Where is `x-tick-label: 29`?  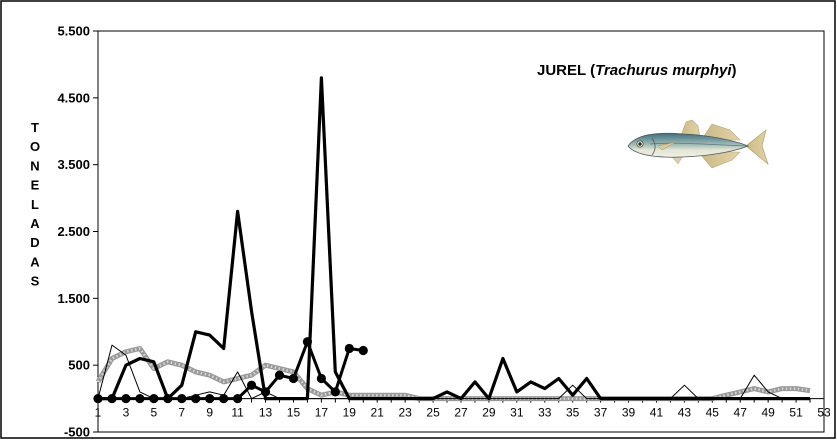
x-tick-label: 29 is located at coordinates (489, 413).